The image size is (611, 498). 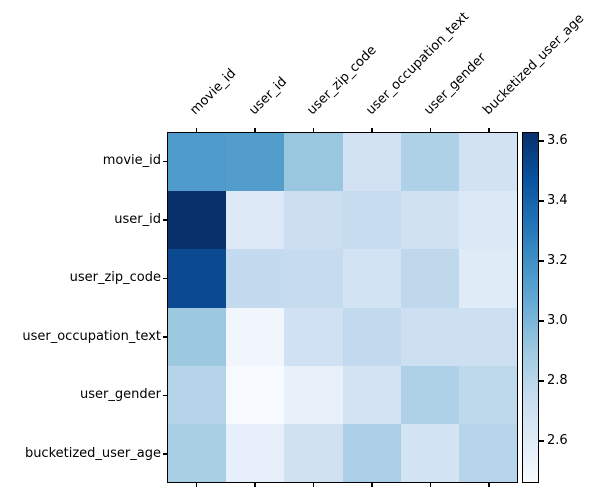 What do you see at coordinates (137, 219) in the screenshot?
I see `row-label: user_id` at bounding box center [137, 219].